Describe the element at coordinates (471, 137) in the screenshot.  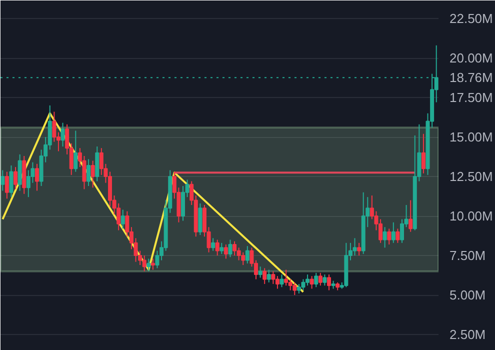
I see `y-tick-label: 15.00M` at that location.